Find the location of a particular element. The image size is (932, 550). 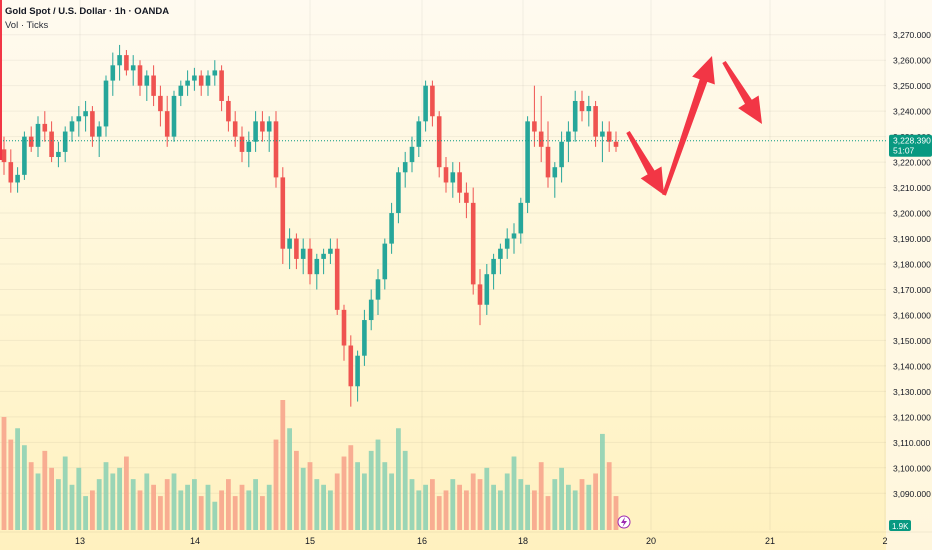

symbol-title: Gold Spot / U.S. Dollar · 1h · OANDA is located at coordinates (87, 11).